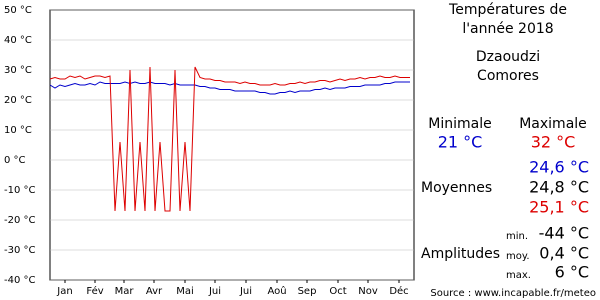  What do you see at coordinates (553, 124) in the screenshot?
I see `max-label: Maximale` at bounding box center [553, 124].